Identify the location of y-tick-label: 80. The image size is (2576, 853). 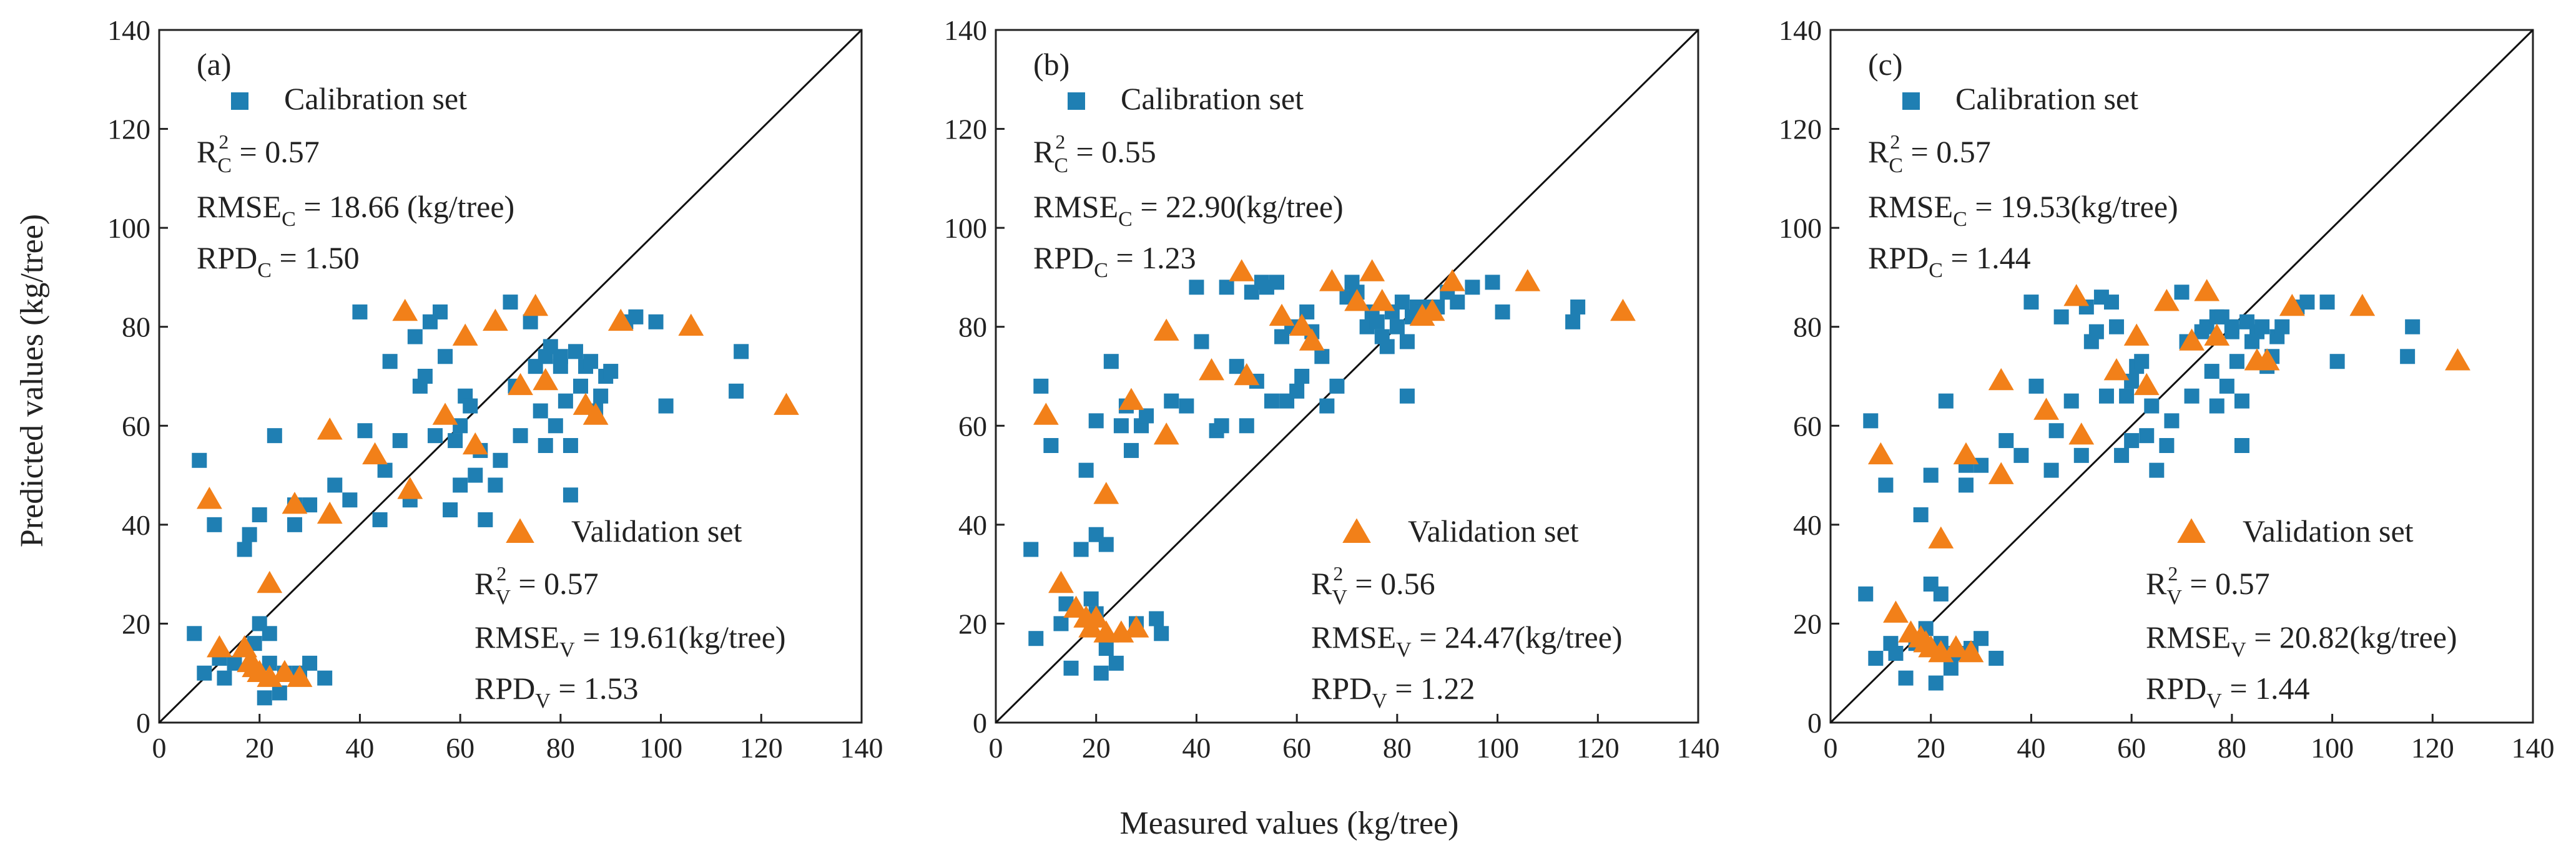
(972, 327).